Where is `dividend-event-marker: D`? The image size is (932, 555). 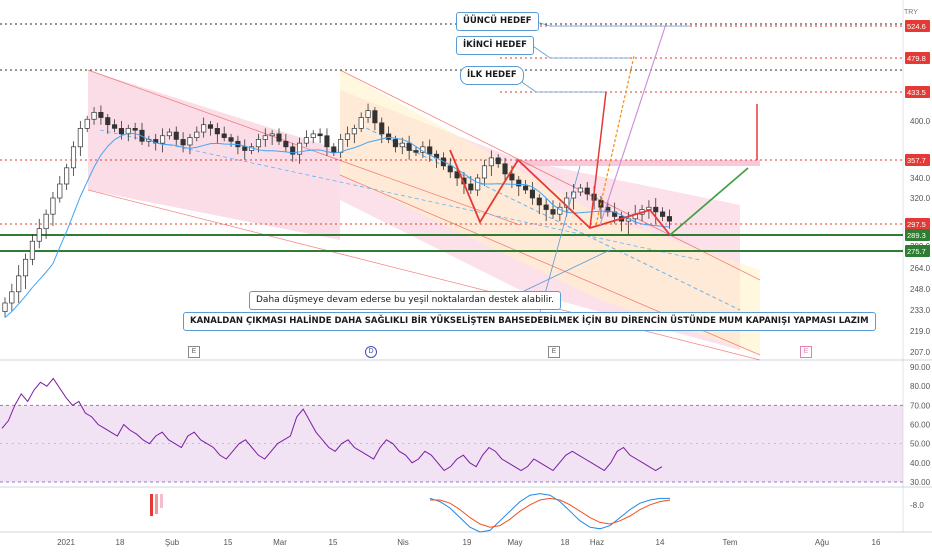
dividend-event-marker: D is located at coordinates (371, 352).